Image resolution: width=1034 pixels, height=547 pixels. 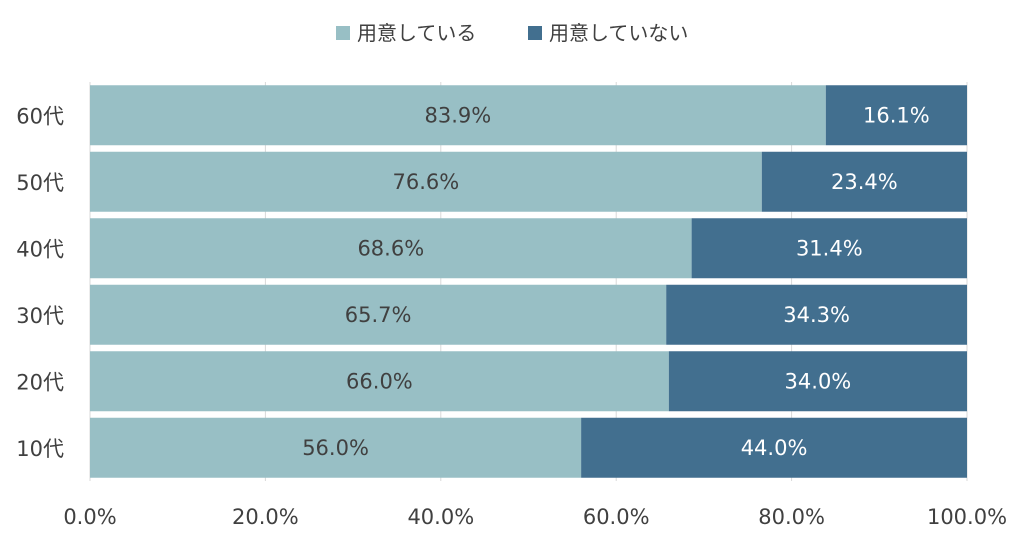 What do you see at coordinates (535, 517) in the screenshot?
I see `x-axis-tick-labels: 0.0% 20.0% 40.0% 60.0% 80.0% 100.0%` at bounding box center [535, 517].